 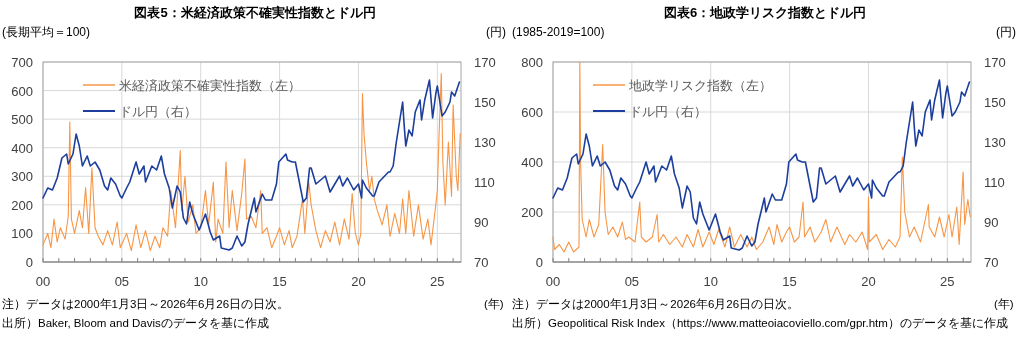 I want to click on y-tick-label: 700, so click(x=22, y=62).